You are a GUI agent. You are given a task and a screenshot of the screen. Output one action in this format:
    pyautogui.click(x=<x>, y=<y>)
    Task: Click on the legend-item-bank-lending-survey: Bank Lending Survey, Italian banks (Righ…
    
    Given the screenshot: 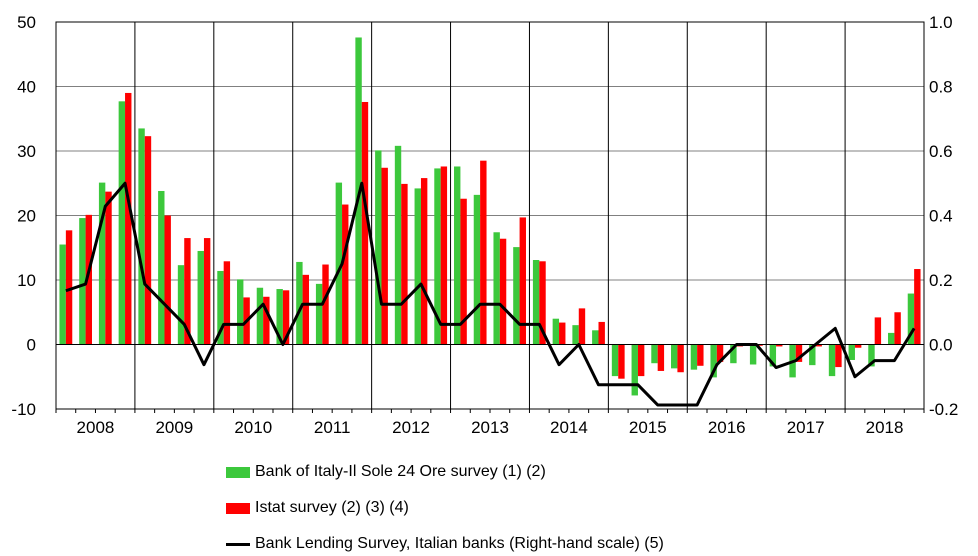 What is the action you would take?
    pyautogui.click(x=445, y=544)
    